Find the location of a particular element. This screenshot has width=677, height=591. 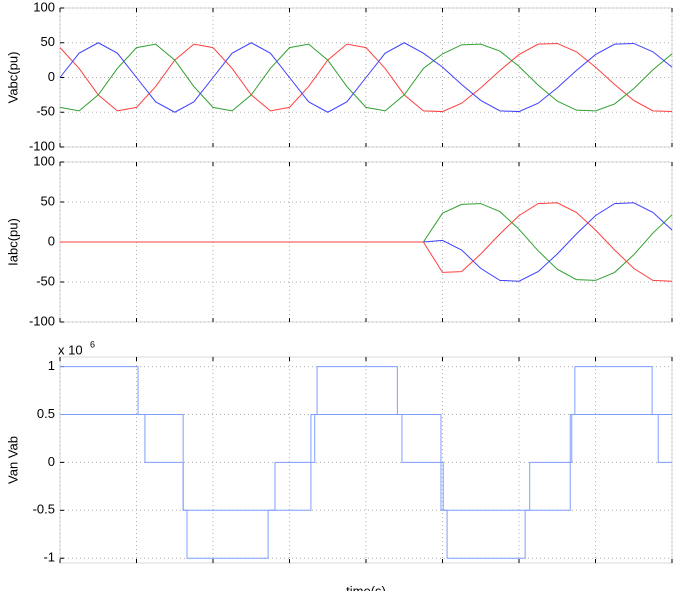

y-multiplier-exponent: 6 is located at coordinates (92, 344).